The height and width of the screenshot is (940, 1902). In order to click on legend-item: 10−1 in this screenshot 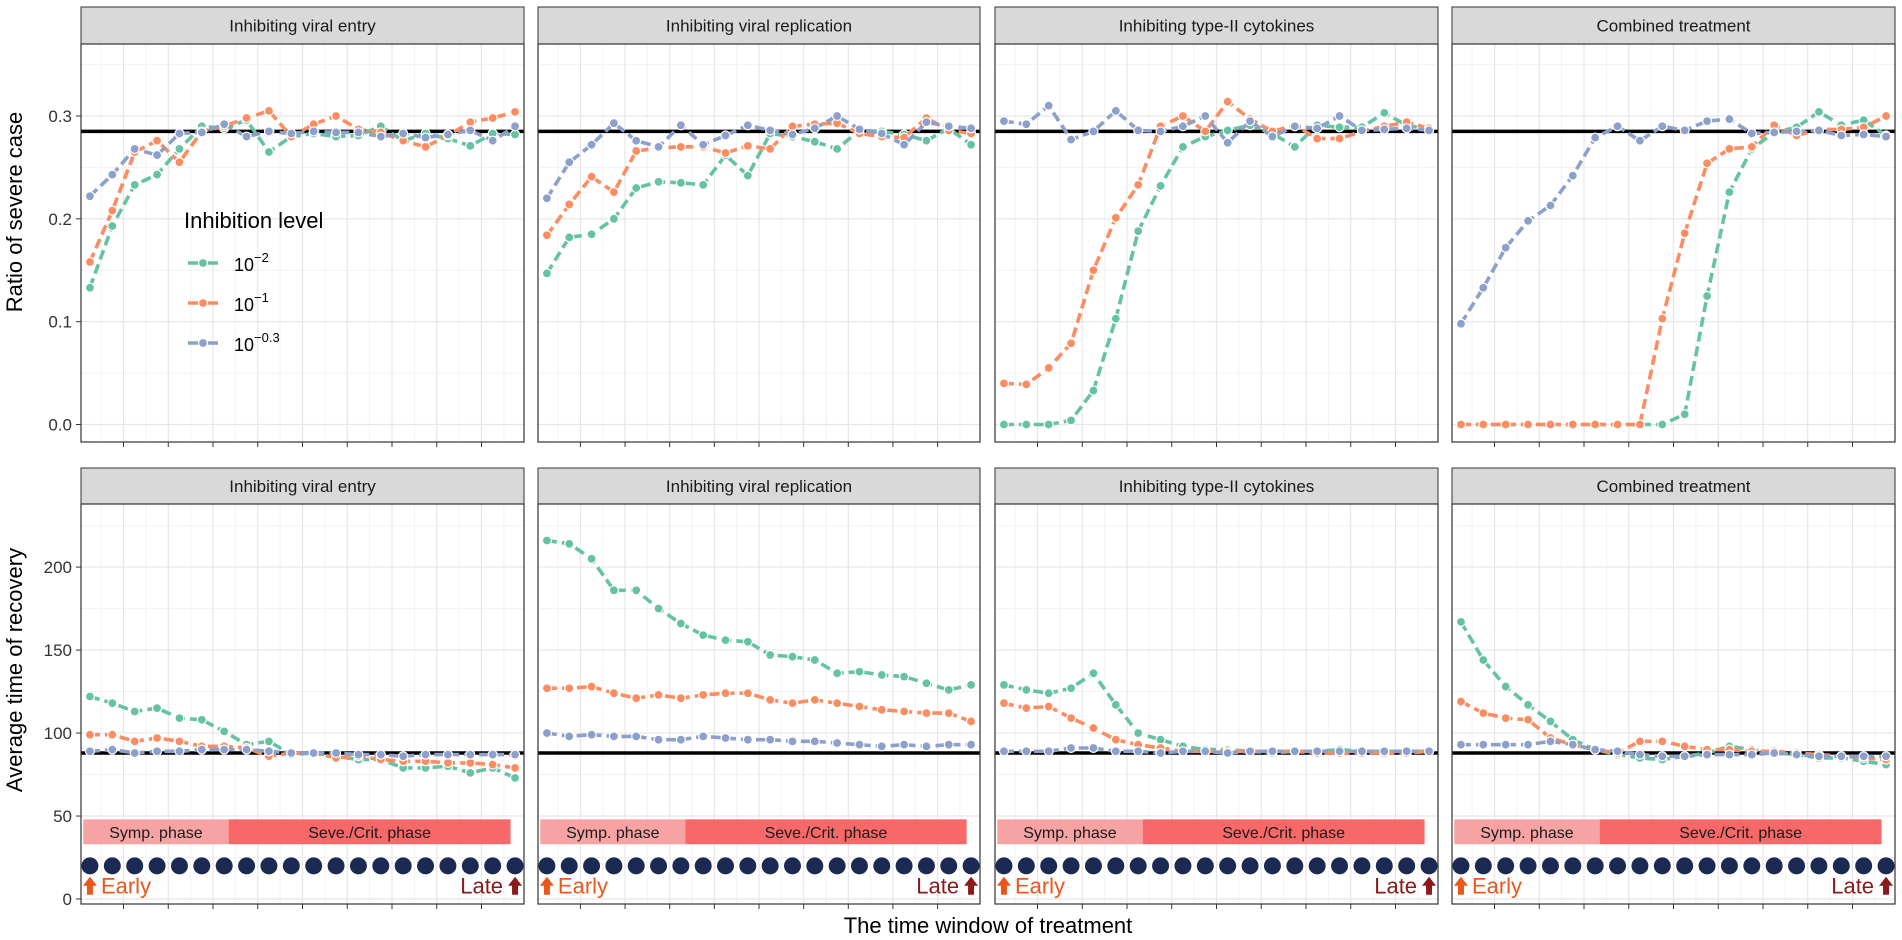, I will do `click(228, 302)`.